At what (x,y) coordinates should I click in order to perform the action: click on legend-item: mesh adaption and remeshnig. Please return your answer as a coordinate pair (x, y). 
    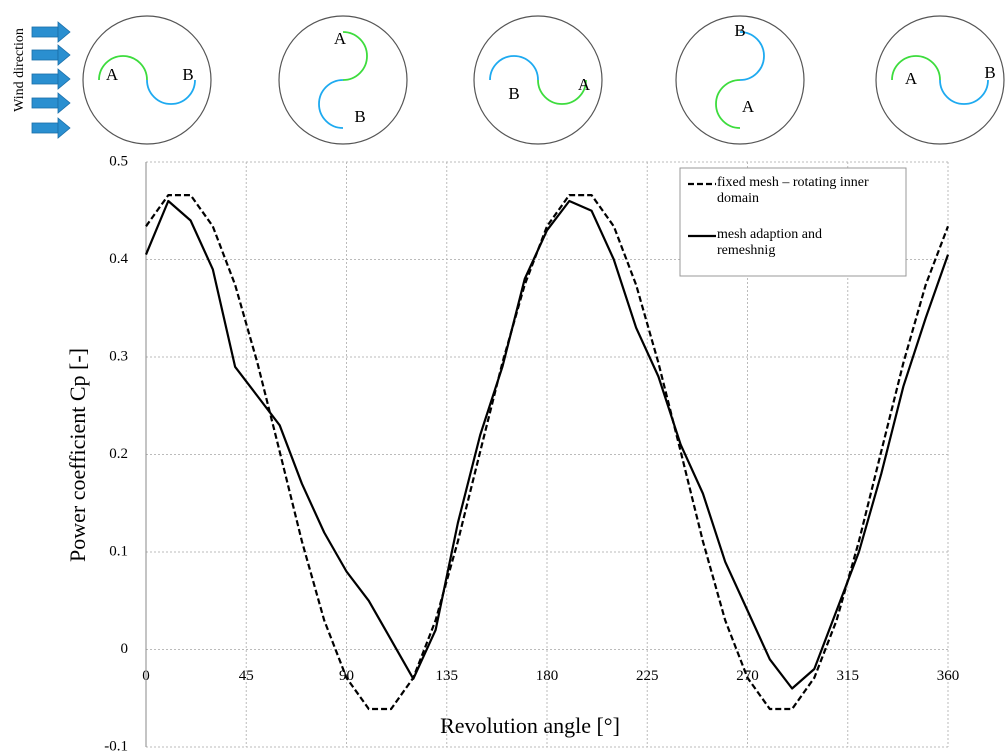
    Looking at the image, I should click on (769, 242).